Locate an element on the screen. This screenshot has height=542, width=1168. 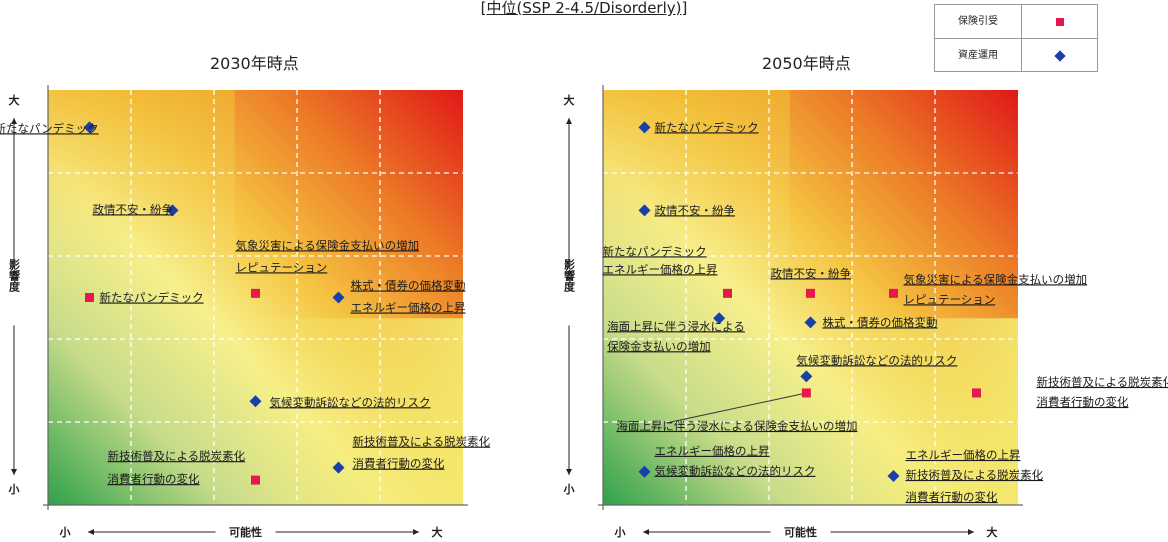
point-label: 海面上昇に伴う浸水による保険金支払いの増加 is located at coordinates (736, 426).